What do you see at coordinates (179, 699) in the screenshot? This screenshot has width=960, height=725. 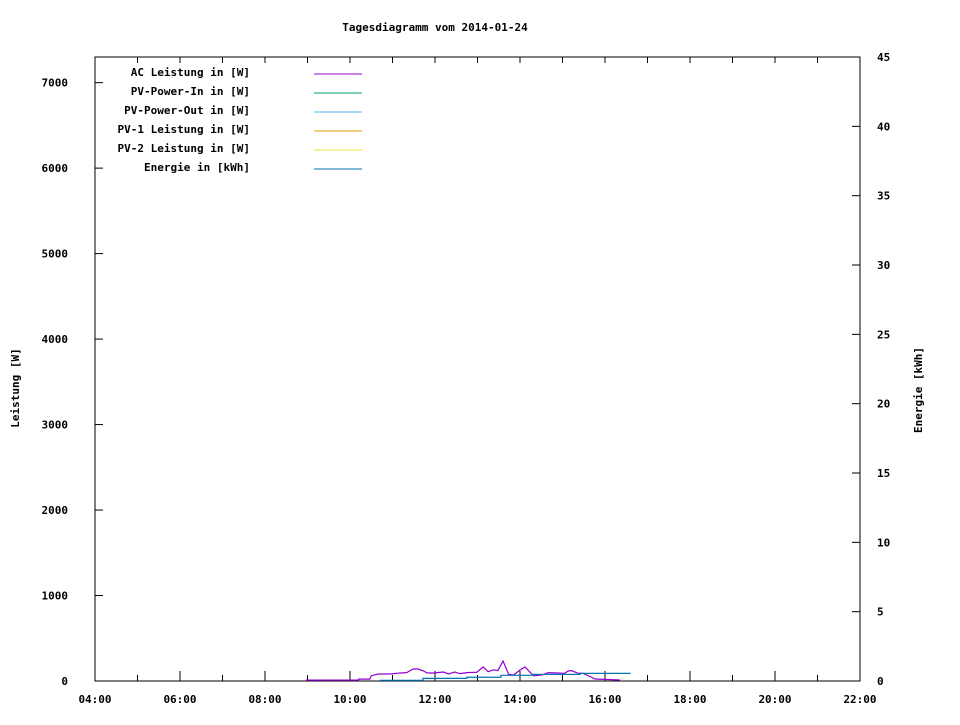 I see `x-tick-label: 06:00` at bounding box center [179, 699].